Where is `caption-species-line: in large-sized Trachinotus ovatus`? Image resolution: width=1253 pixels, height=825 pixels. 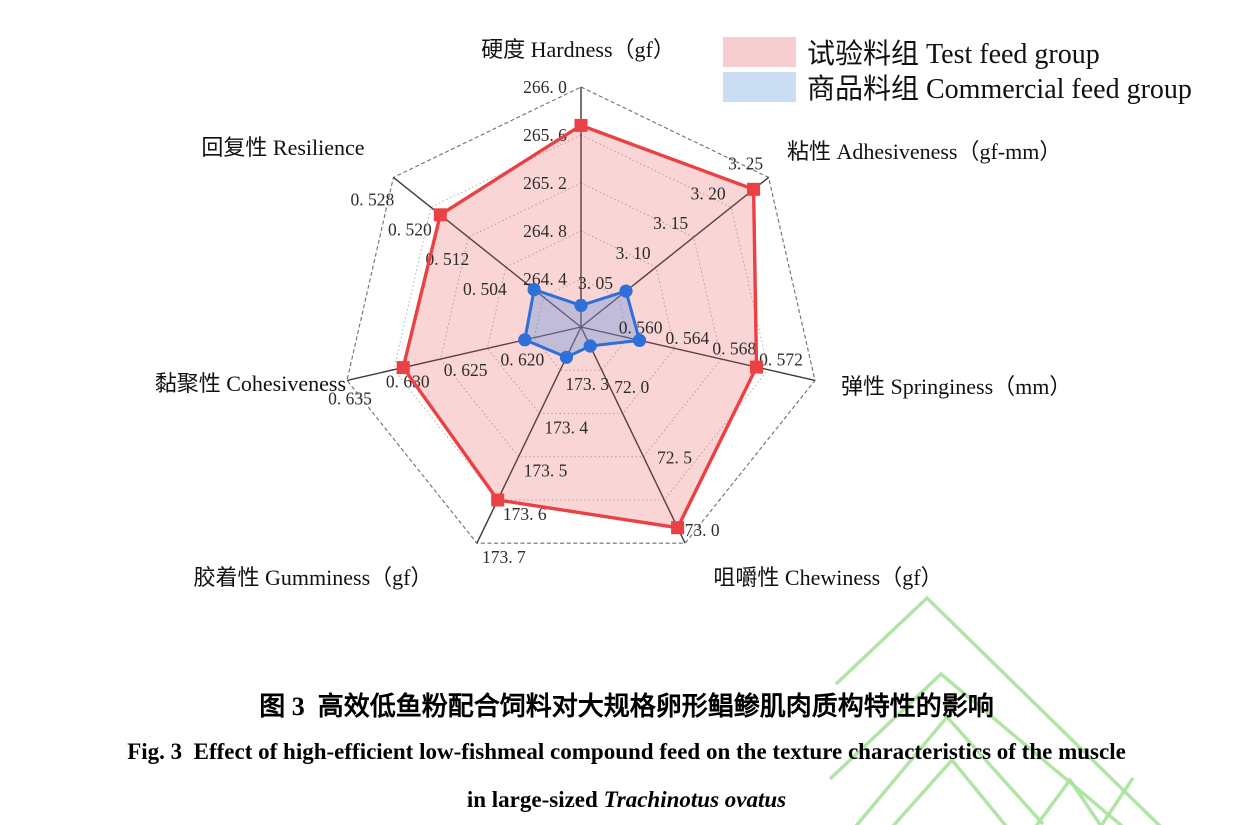 caption-species-line: in large-sized Trachinotus ovatus is located at coordinates (626, 800).